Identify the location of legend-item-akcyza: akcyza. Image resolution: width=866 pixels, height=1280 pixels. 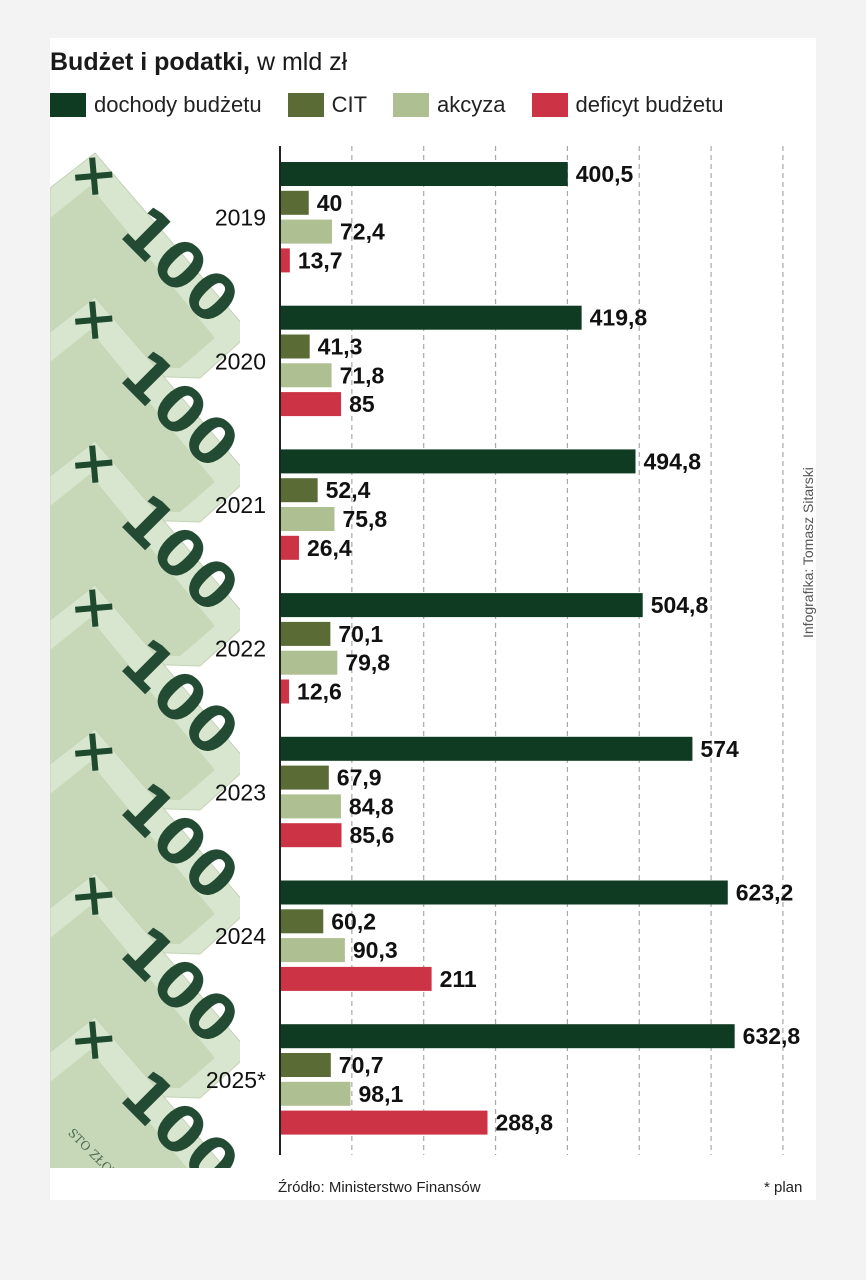
(449, 105).